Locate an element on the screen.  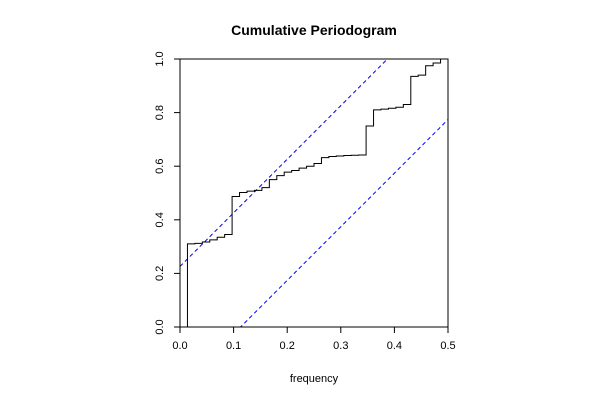
x-tick-label: 0.2 is located at coordinates (287, 346).